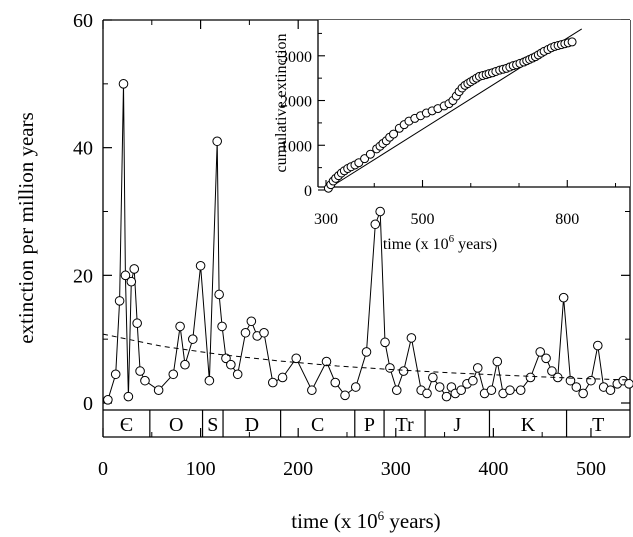  What do you see at coordinates (423, 219) in the screenshot?
I see `inset-x-tick-label: 500` at bounding box center [423, 219].